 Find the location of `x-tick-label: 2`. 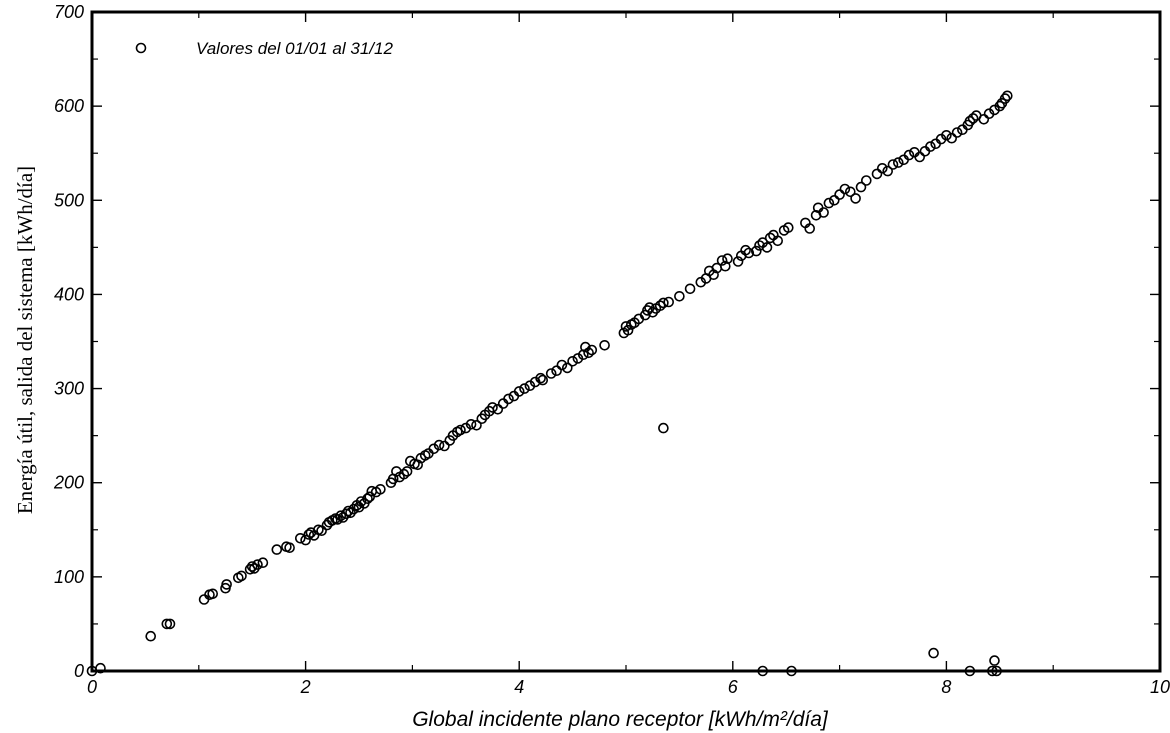

x-tick-label: 2 is located at coordinates (305, 687).